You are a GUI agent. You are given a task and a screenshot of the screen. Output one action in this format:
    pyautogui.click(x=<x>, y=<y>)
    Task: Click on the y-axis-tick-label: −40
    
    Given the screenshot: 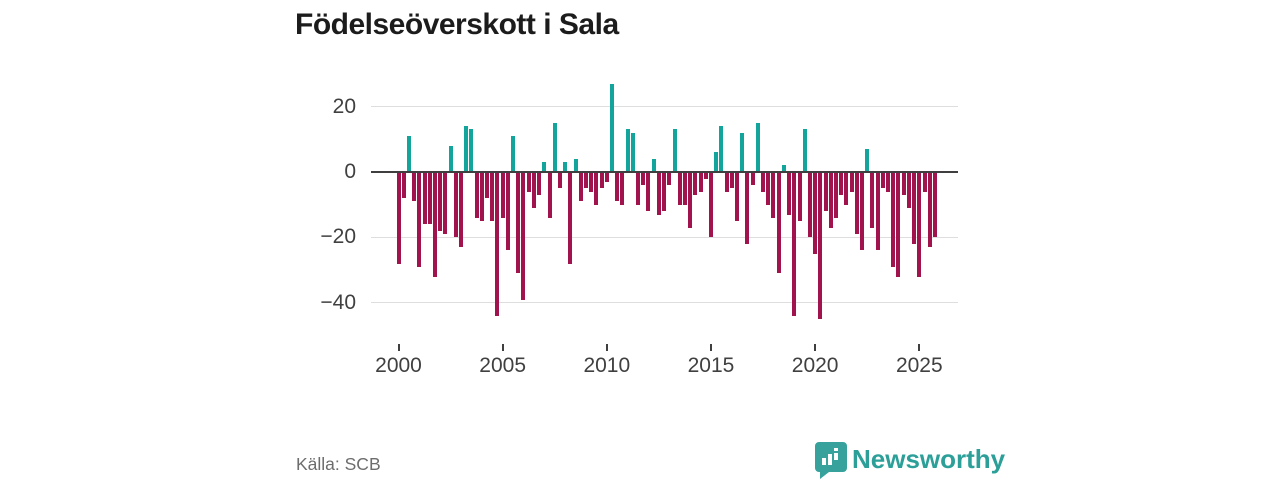 What is the action you would take?
    pyautogui.click(x=338, y=302)
    